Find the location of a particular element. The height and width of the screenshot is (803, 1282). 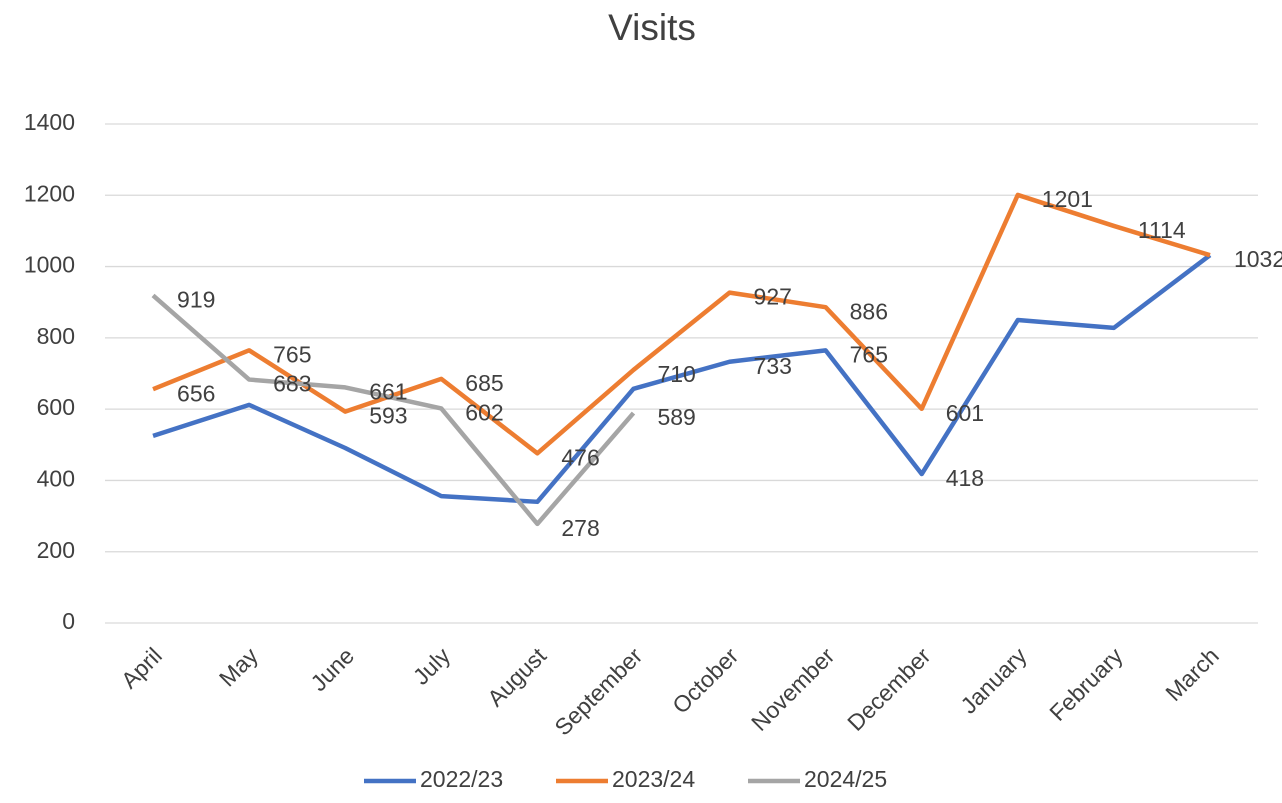

legend-label: 2022/23 is located at coordinates (461, 779).